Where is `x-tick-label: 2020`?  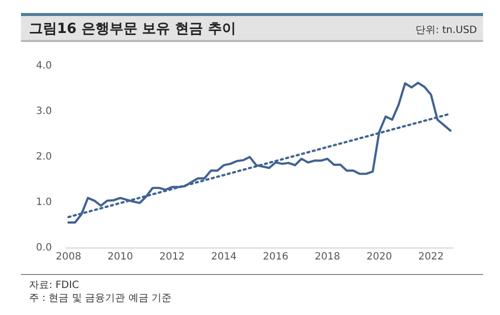 x-tick-label: 2020 is located at coordinates (379, 257).